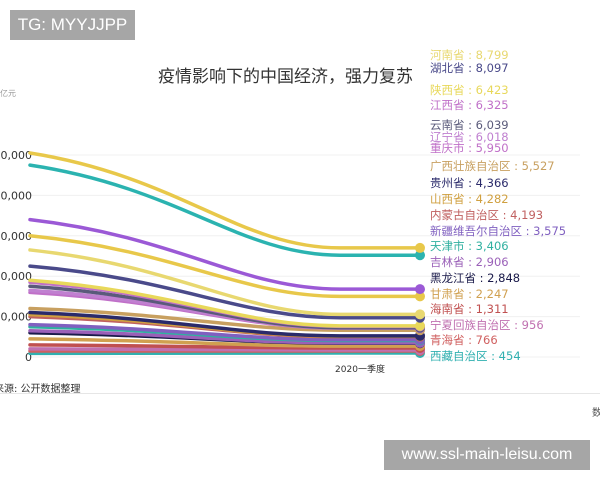  Describe the element at coordinates (596, 413) in the screenshot. I see `footer-cut-text: 数` at that location.